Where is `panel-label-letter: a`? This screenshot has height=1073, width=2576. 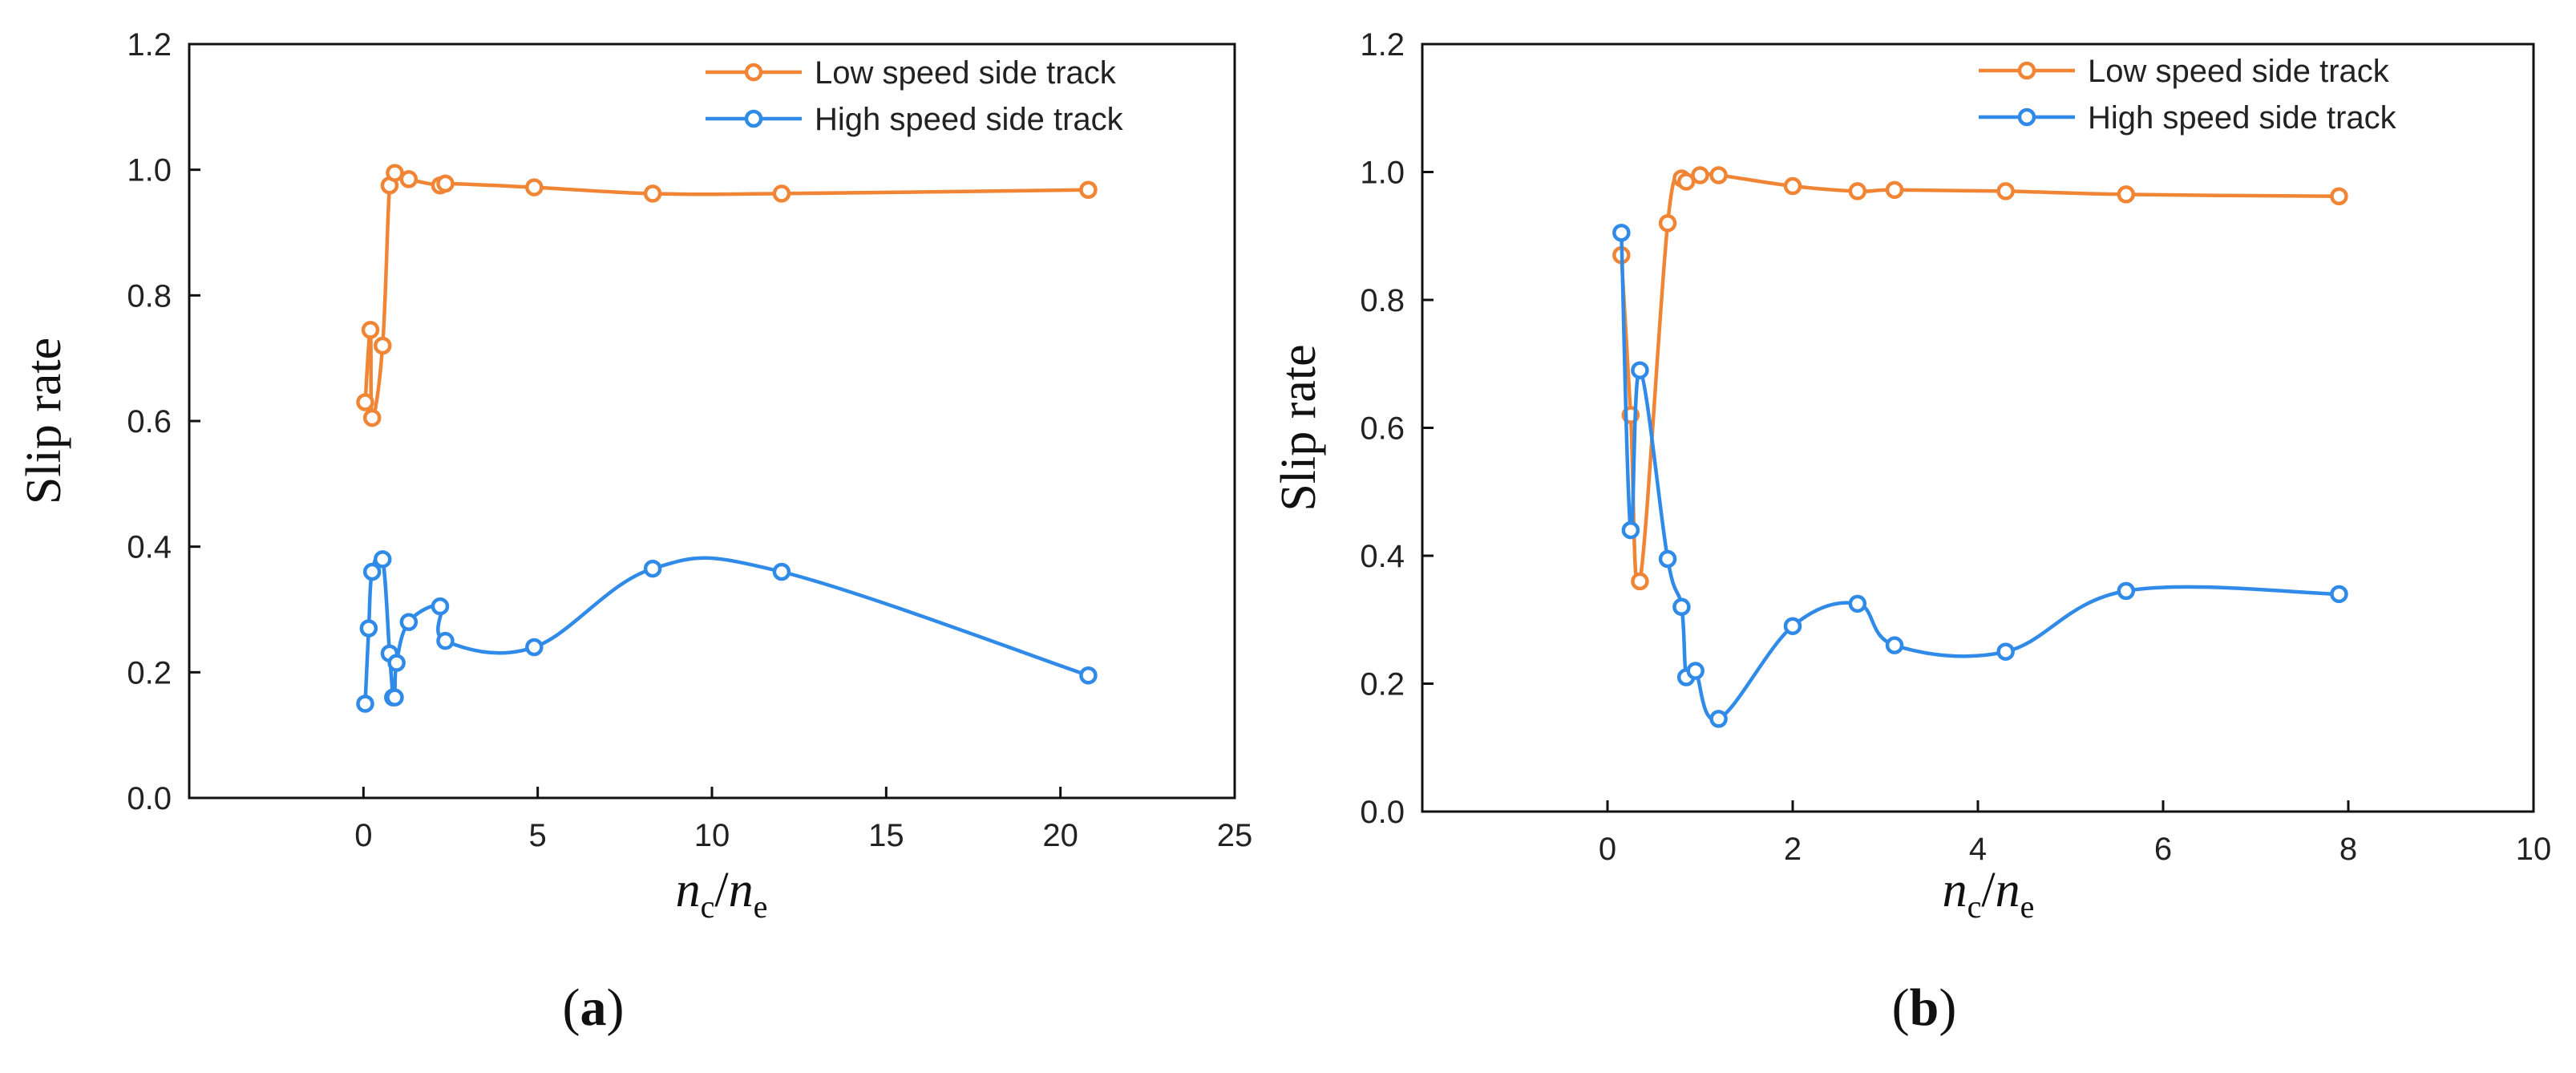
panel-label-letter: a is located at coordinates (593, 1007).